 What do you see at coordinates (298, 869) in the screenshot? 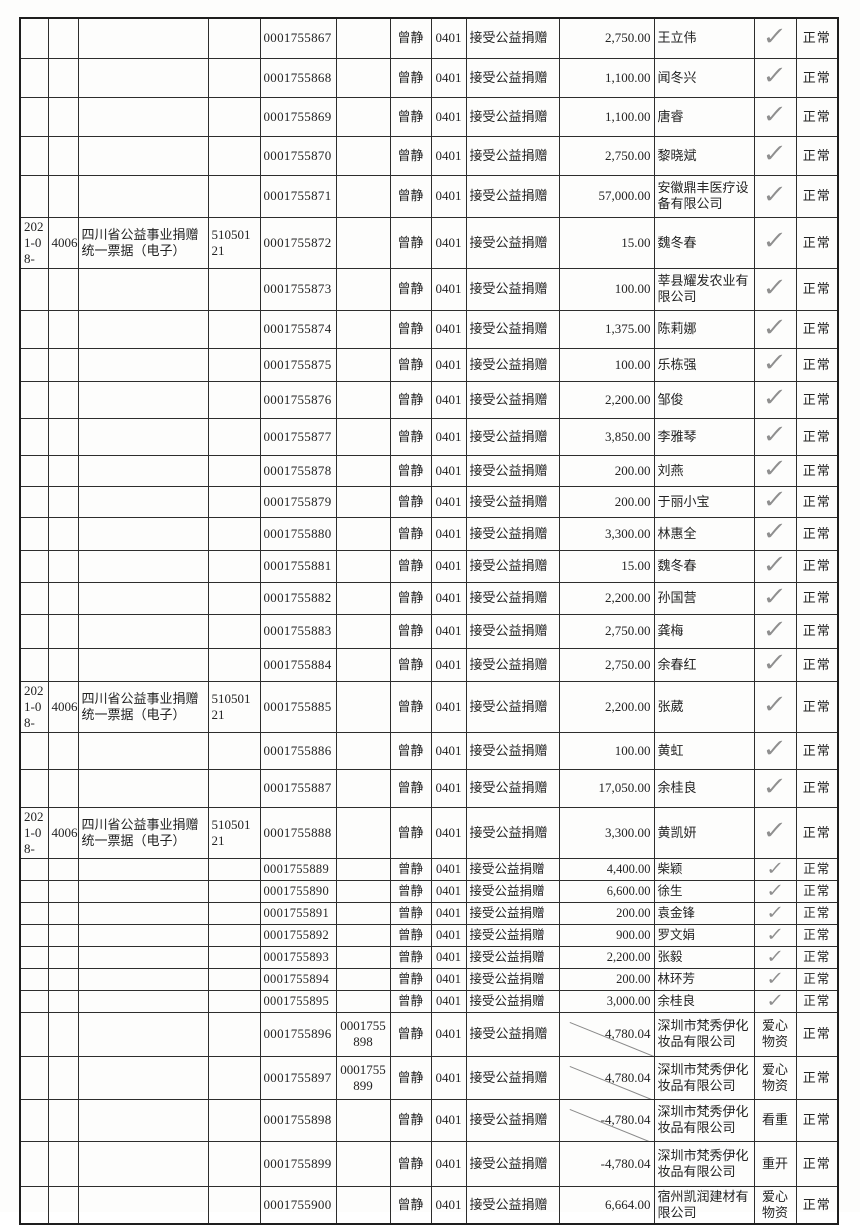
I see `receipt-number-cell: 0001755889` at bounding box center [298, 869].